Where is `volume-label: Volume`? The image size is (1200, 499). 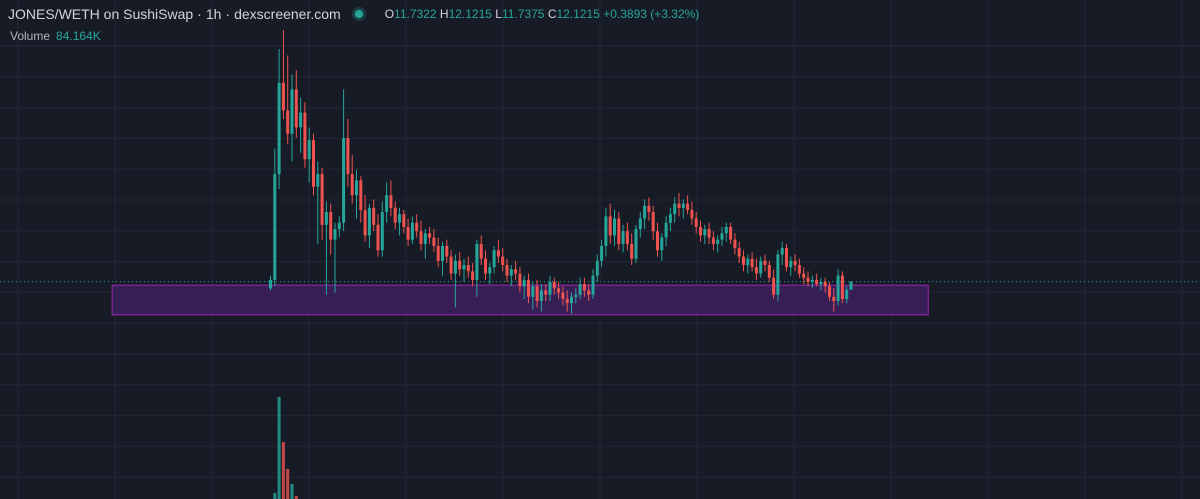
volume-label: Volume is located at coordinates (30, 36).